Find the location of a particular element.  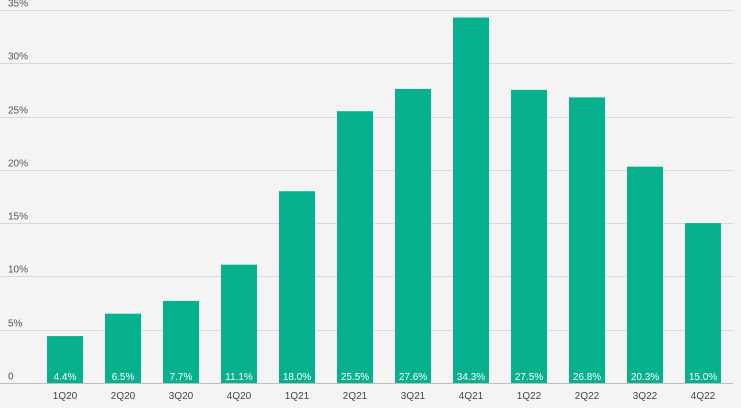

y-tick-label: 5% is located at coordinates (15, 324).